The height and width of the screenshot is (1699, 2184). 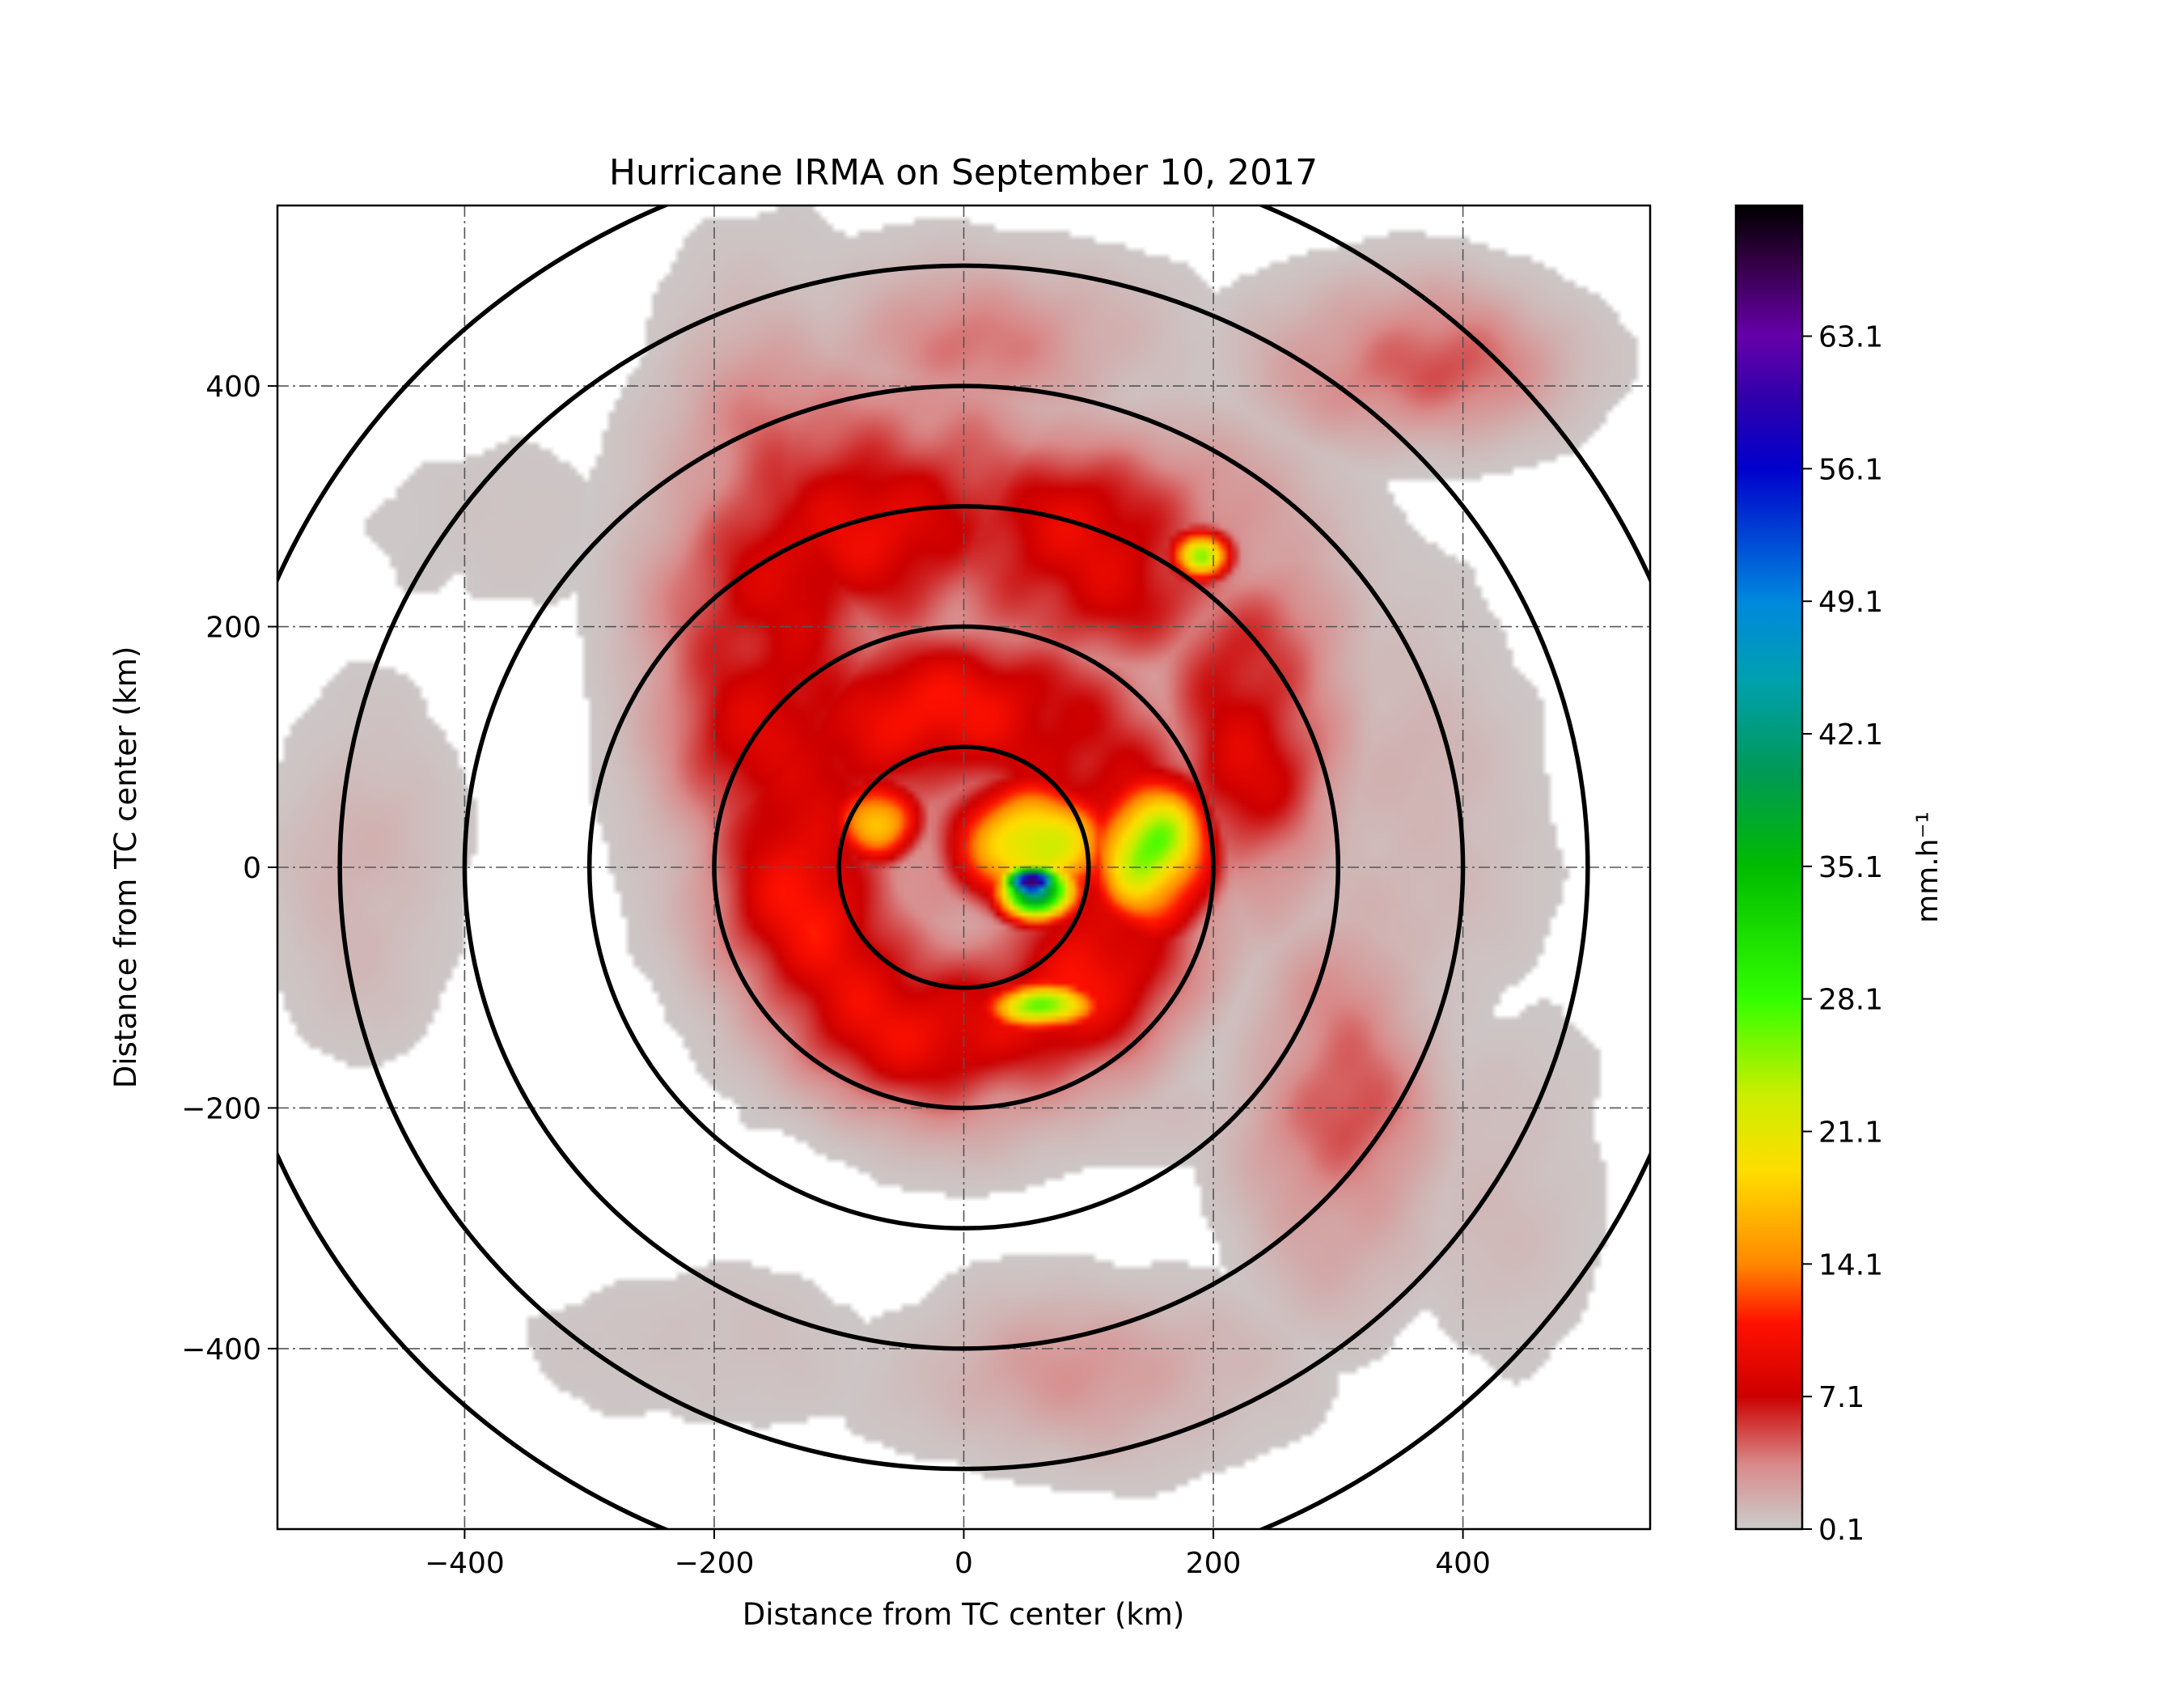 What do you see at coordinates (963, 1563) in the screenshot?
I see `x-tick-label-2: 0` at bounding box center [963, 1563].